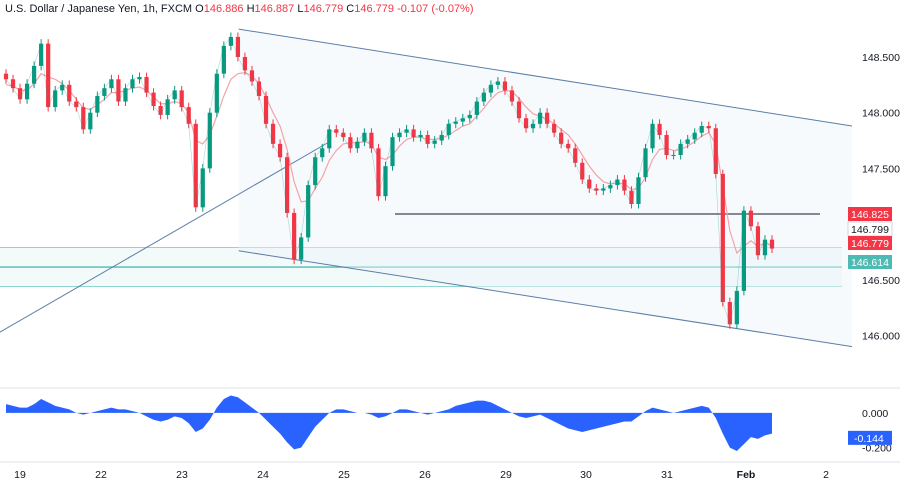  What do you see at coordinates (389, 423) in the screenshot?
I see `oscillator-area` at bounding box center [389, 423].